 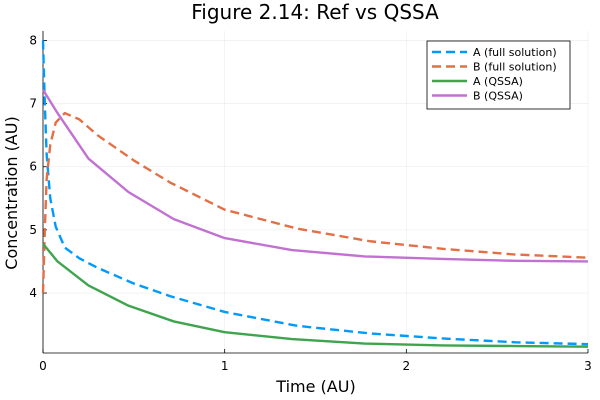 What do you see at coordinates (225, 366) in the screenshot?
I see `x-tick-label: 1` at bounding box center [225, 366].